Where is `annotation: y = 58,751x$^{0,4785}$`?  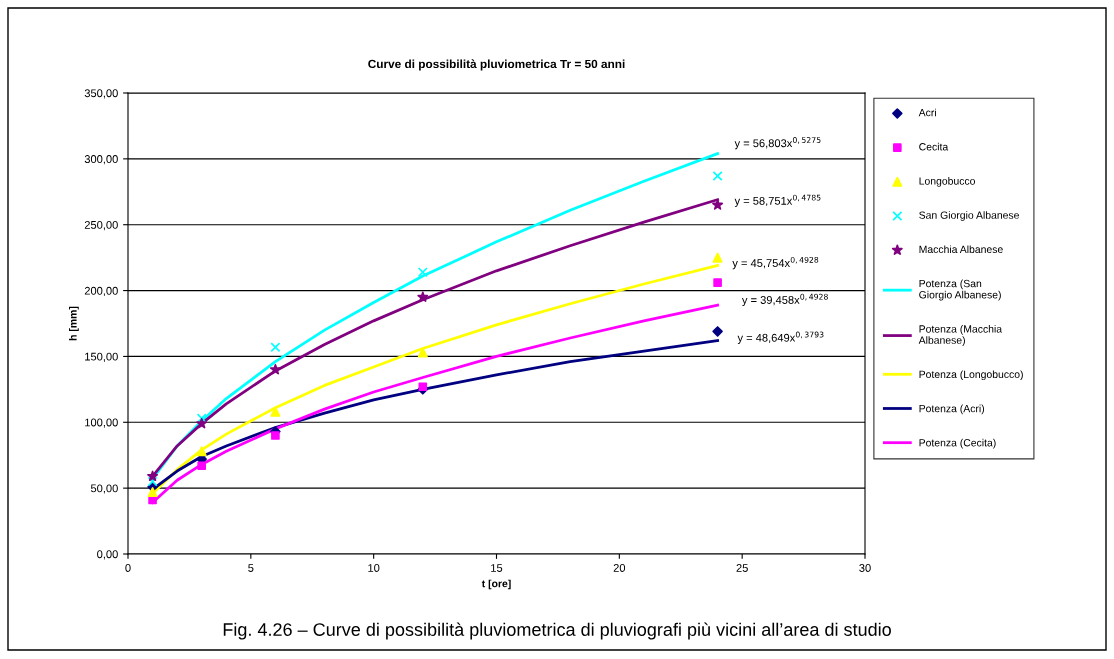 annotation: y = 58,751x$^{0,4785}$ is located at coordinates (777, 200).